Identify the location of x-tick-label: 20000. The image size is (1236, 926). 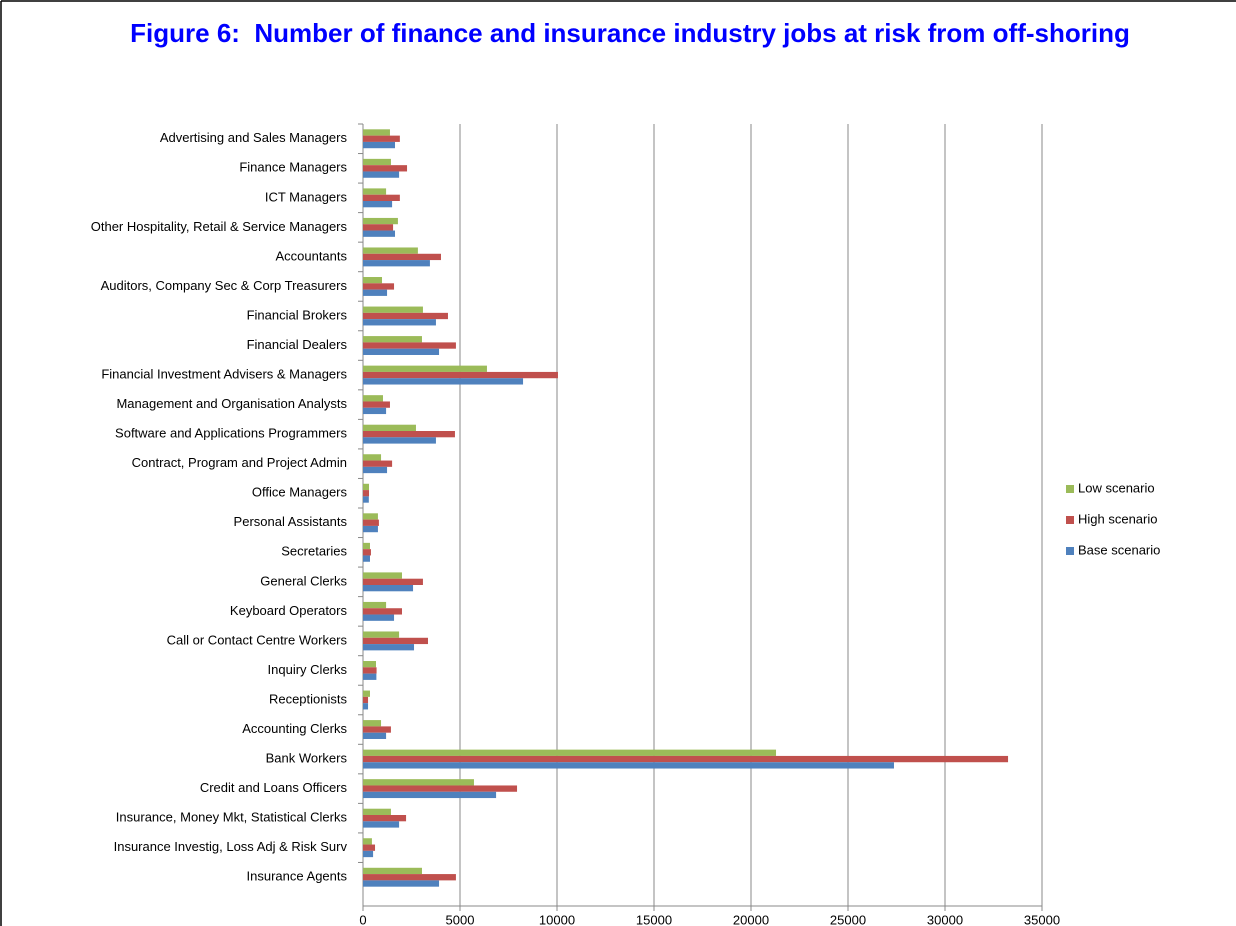
(751, 919).